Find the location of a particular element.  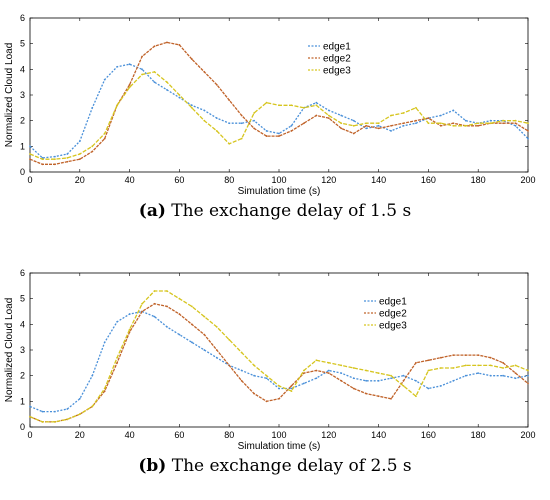

chart-0-x-tick-label: 160 is located at coordinates (428, 180).